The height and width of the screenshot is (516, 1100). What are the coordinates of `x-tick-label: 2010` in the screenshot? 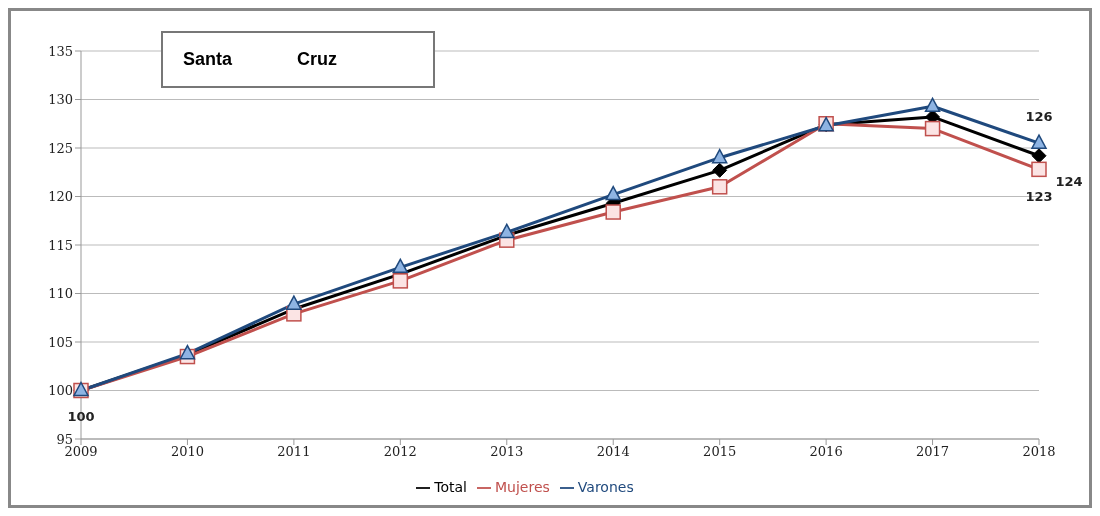 It's located at (187, 452).